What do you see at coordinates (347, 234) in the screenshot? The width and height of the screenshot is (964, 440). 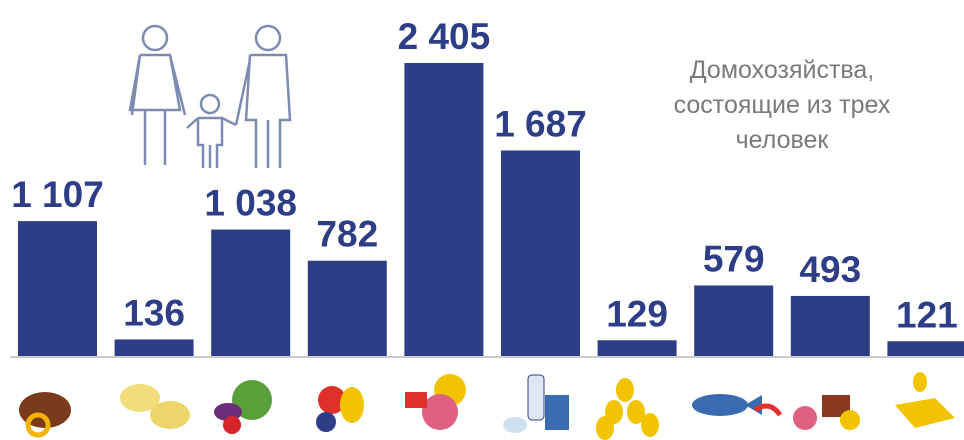 I see `value-label: 782` at bounding box center [347, 234].